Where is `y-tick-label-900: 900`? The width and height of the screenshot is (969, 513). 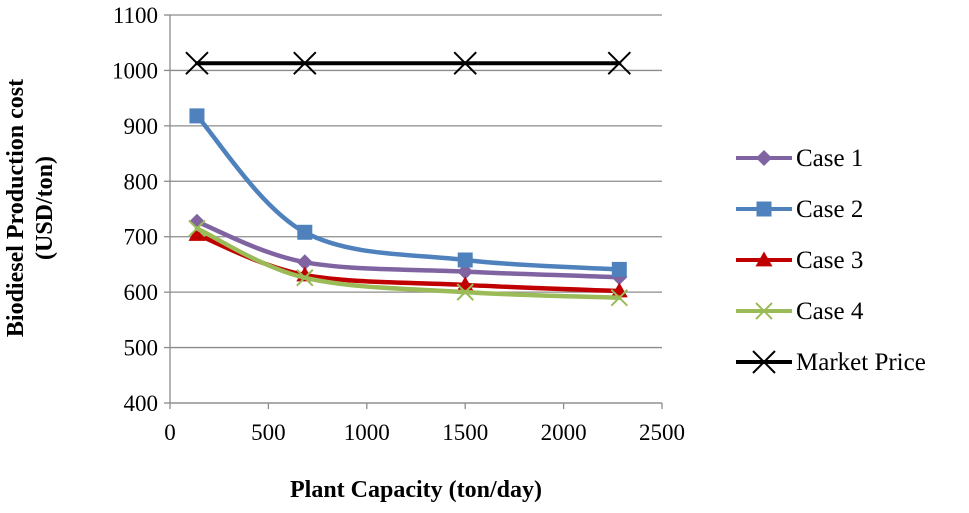
y-tick-label-900: 900 is located at coordinates (141, 126).